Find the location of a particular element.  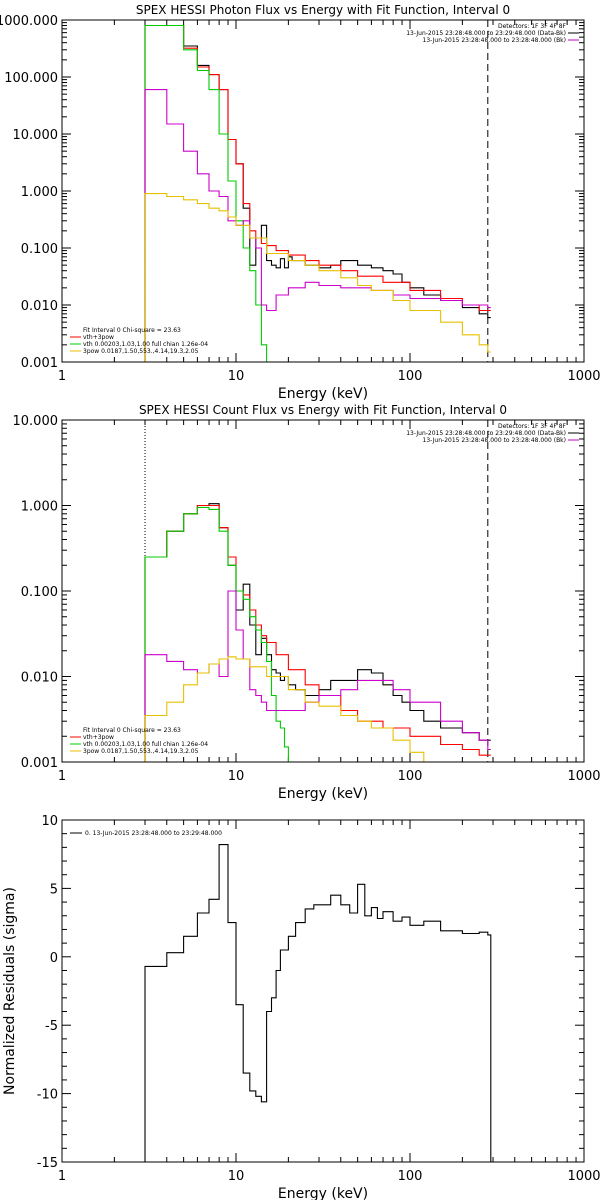

y-tick-label: 5 is located at coordinates (54, 889).